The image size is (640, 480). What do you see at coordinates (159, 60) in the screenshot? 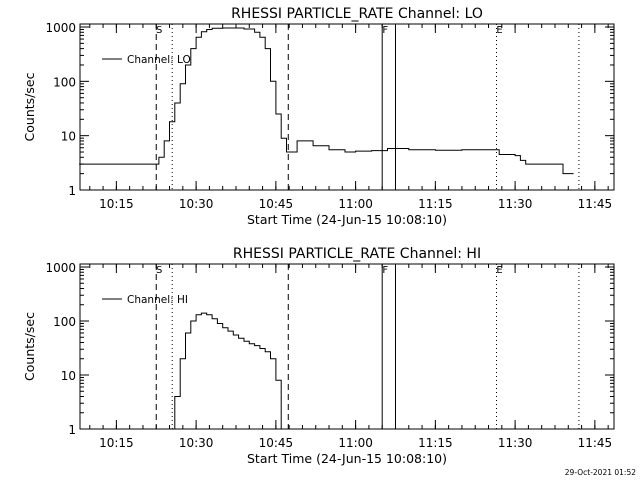
I see `legend-label: Channel: LO` at bounding box center [159, 60].